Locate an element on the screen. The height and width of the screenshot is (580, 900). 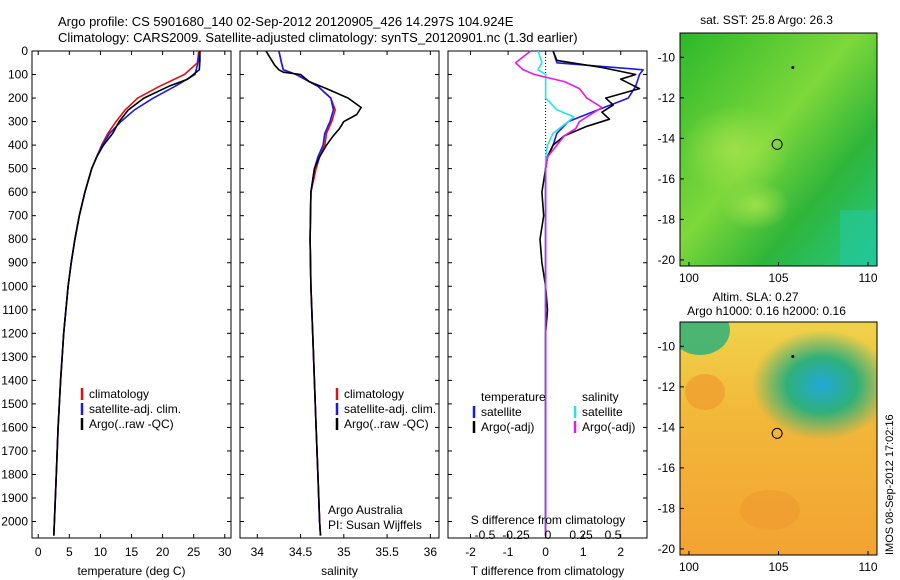
legend-label: climatology is located at coordinates (119, 394).